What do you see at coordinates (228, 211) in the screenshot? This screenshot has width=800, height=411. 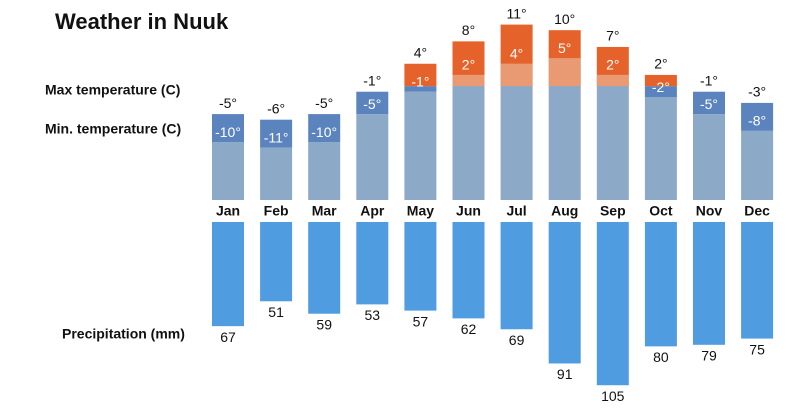 I see `month-label: Jan` at bounding box center [228, 211].